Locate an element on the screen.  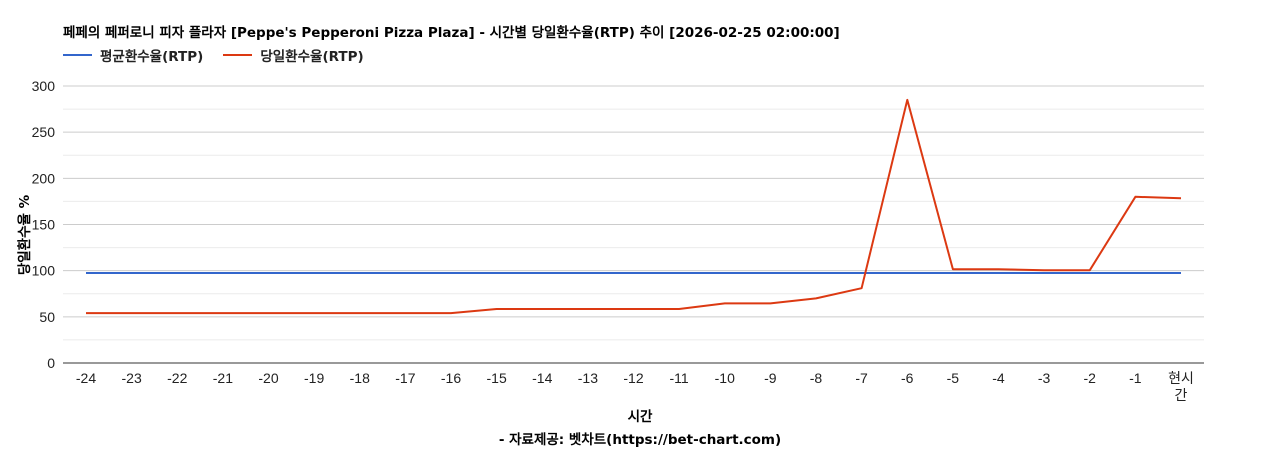
x-tick-label: -23 is located at coordinates (132, 378).